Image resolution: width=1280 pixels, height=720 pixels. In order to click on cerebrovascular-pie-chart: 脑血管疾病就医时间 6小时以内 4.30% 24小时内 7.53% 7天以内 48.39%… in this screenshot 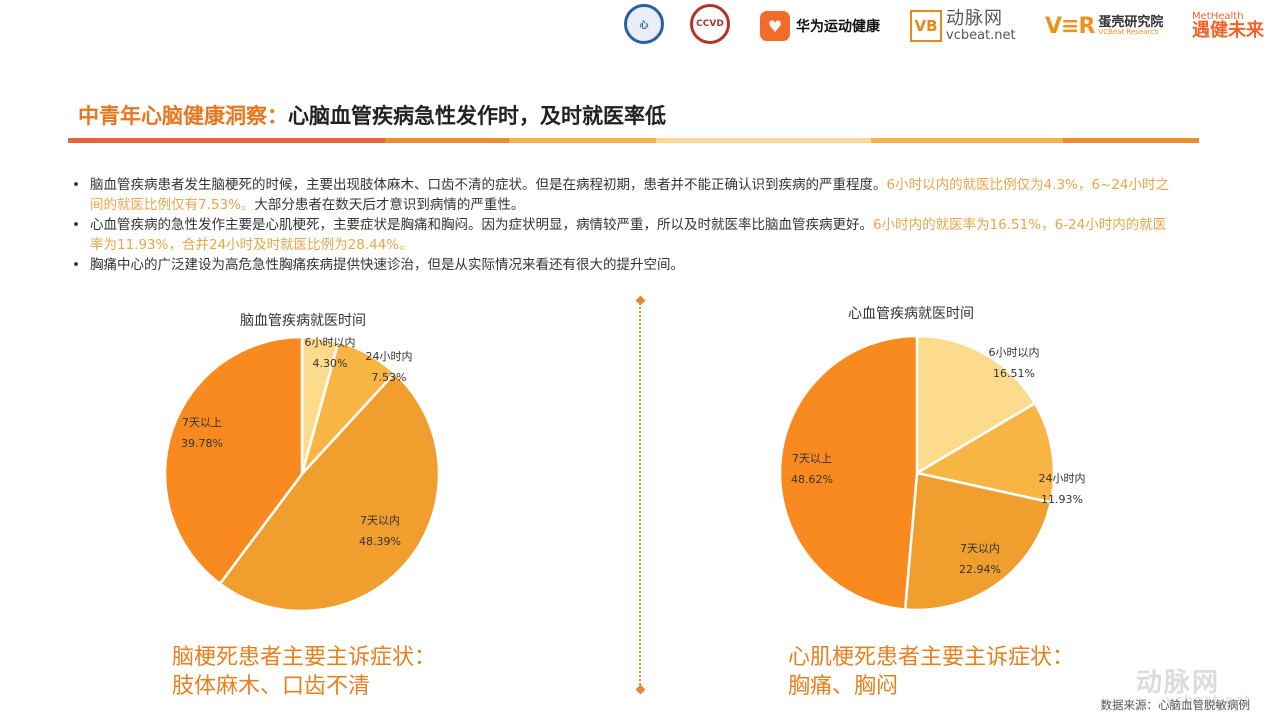, I will do `click(302, 463)`.